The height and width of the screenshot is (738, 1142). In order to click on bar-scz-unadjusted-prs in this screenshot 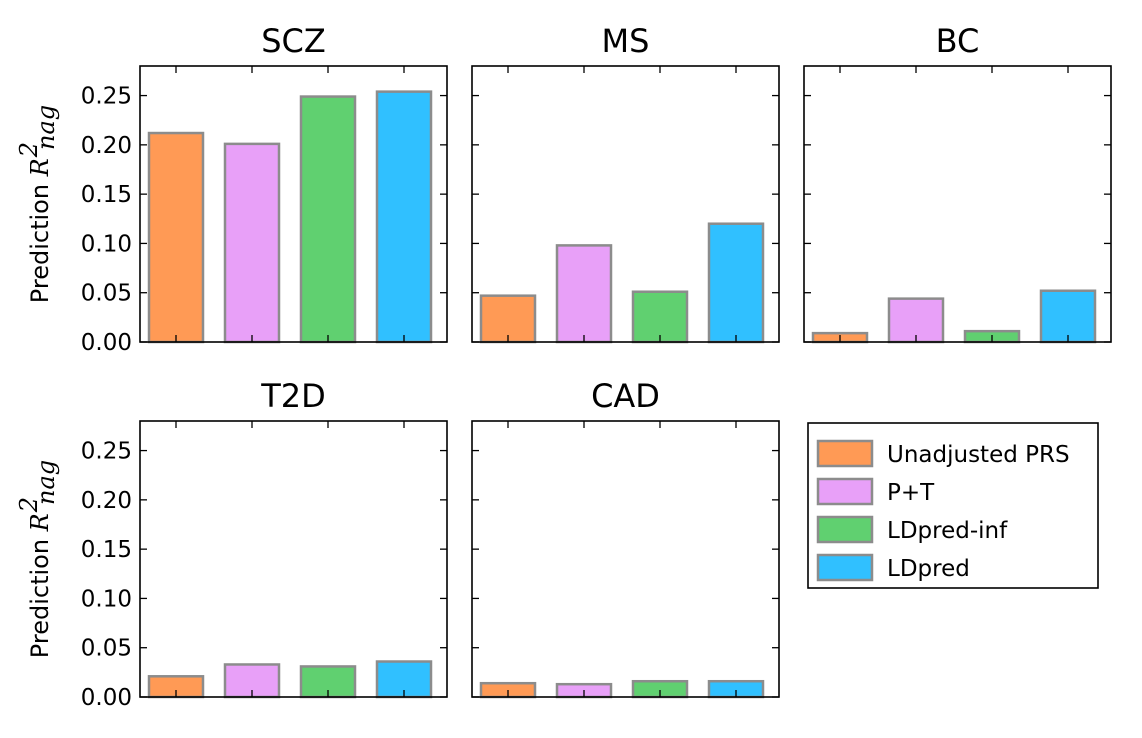, I will do `click(176, 237)`.